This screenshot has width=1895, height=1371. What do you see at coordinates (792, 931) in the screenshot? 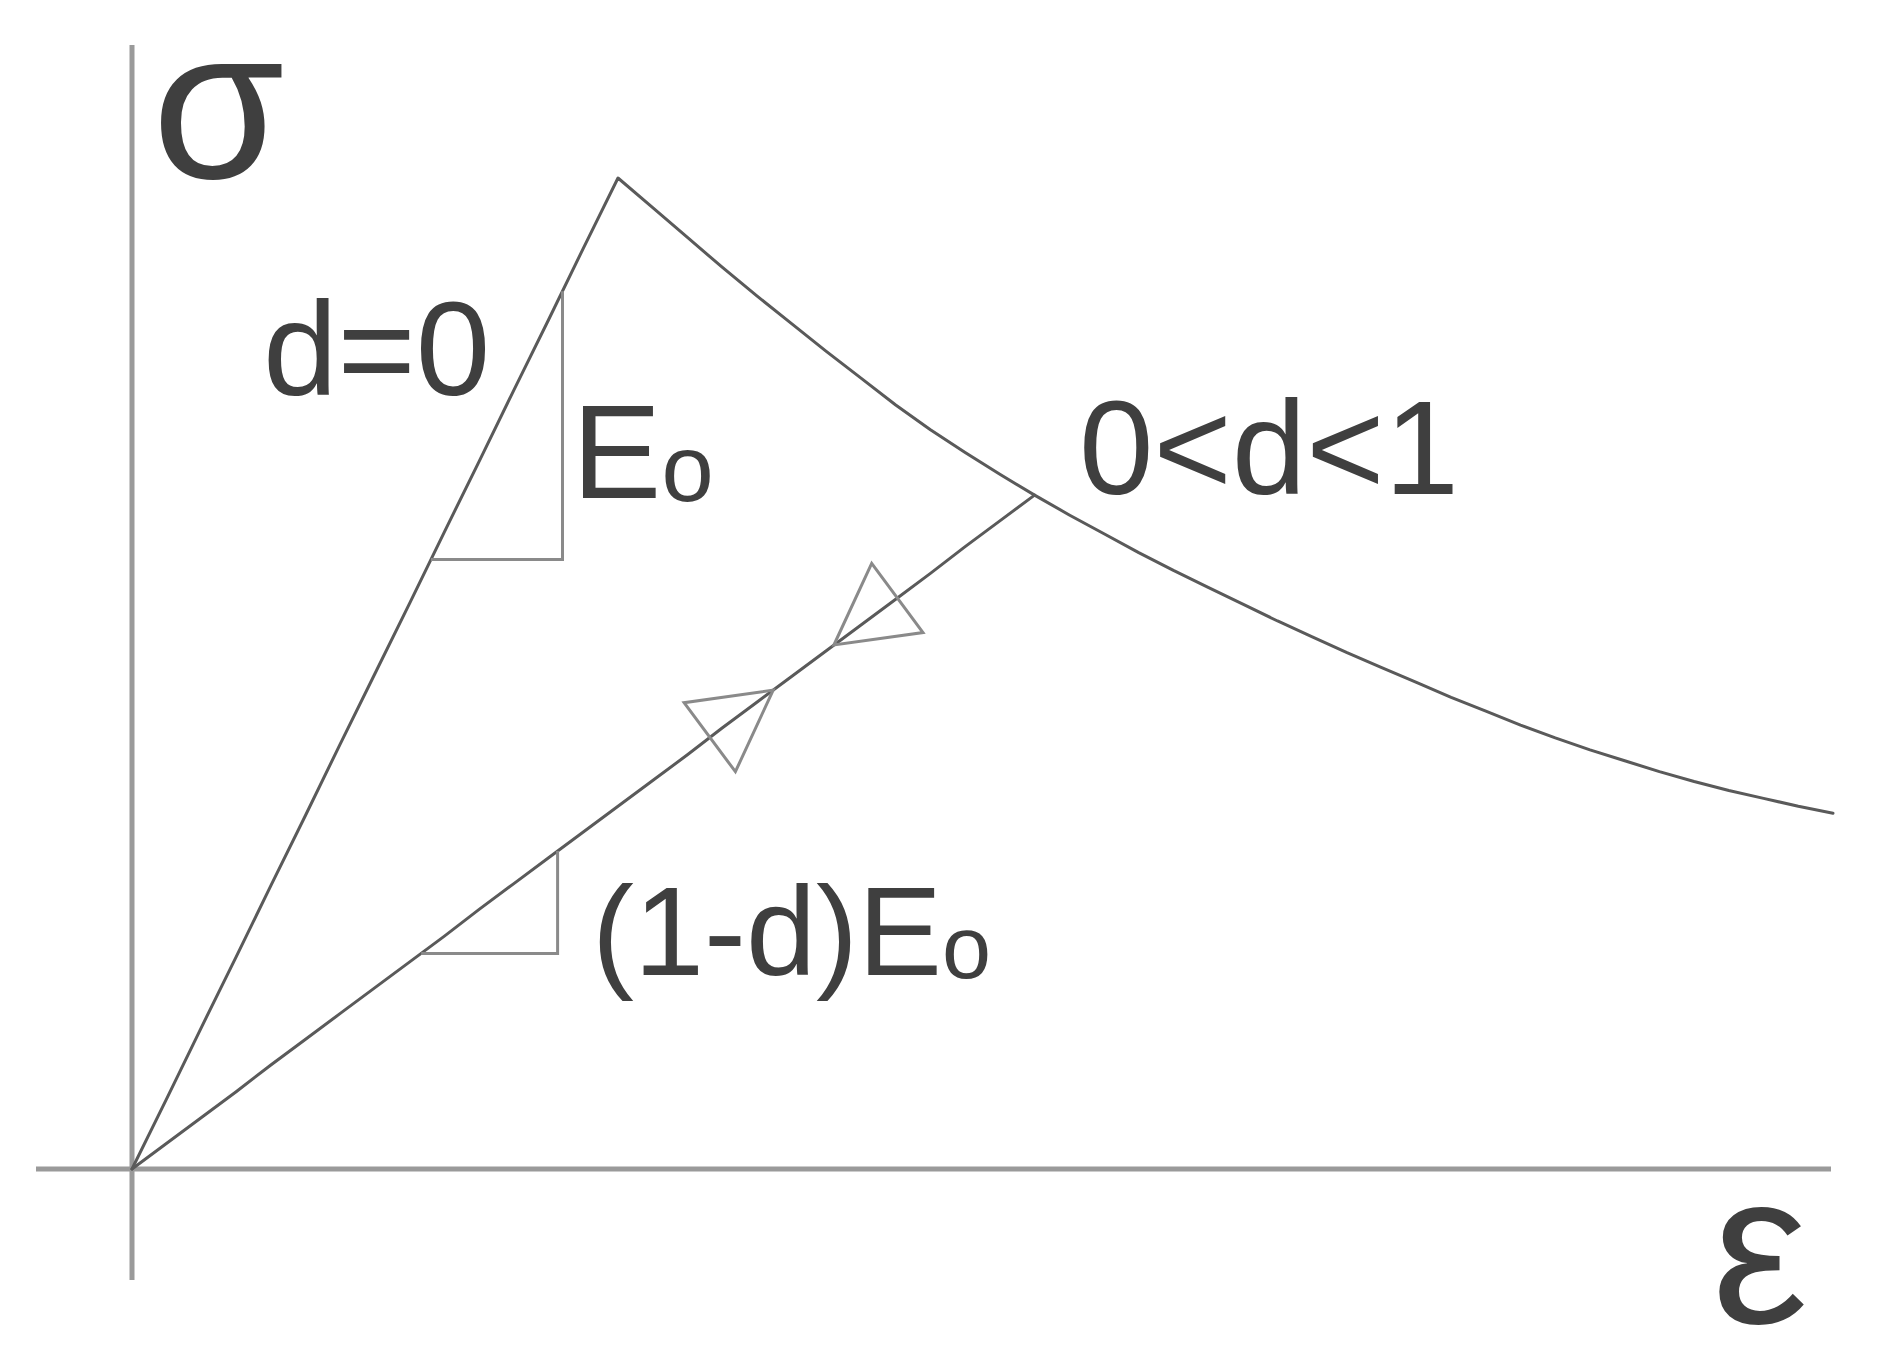
I see `annotation: (1-d)Eo` at bounding box center [792, 931].